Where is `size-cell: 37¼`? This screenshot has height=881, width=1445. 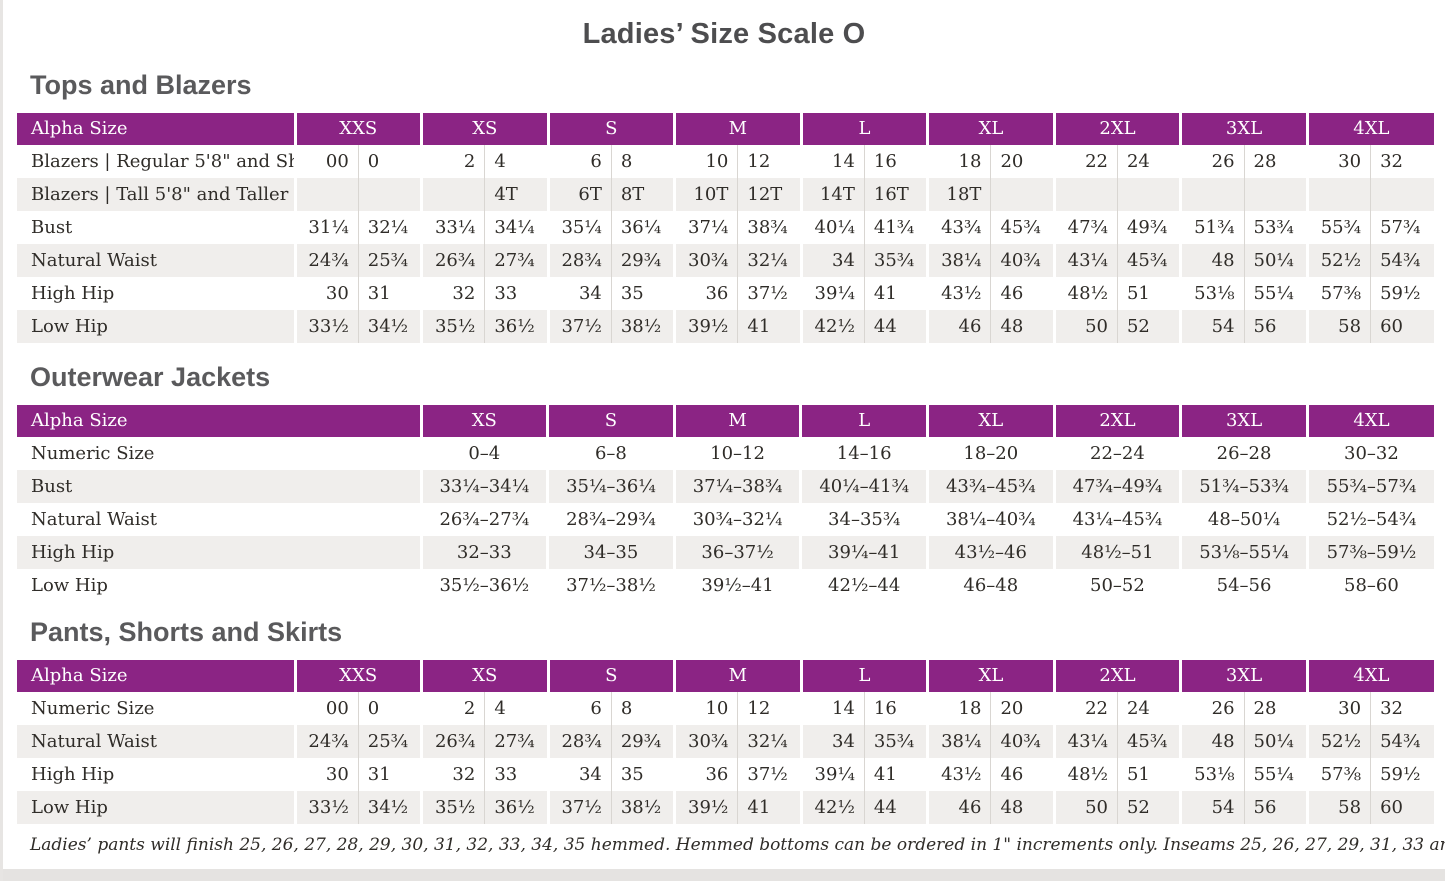 size-cell: 37¼ is located at coordinates (705, 227).